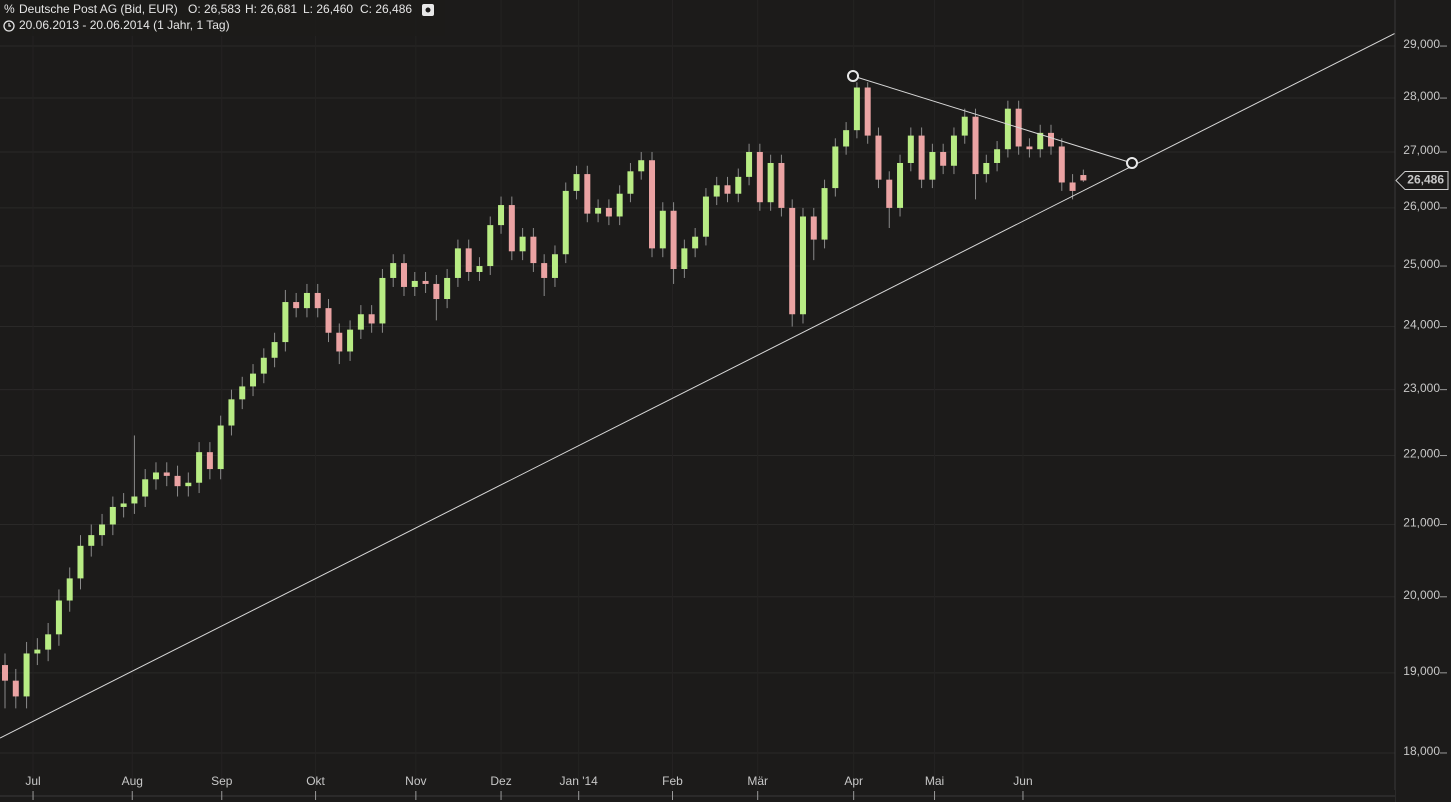  What do you see at coordinates (9, 9) in the screenshot?
I see `ohlc-icon: %` at bounding box center [9, 9].